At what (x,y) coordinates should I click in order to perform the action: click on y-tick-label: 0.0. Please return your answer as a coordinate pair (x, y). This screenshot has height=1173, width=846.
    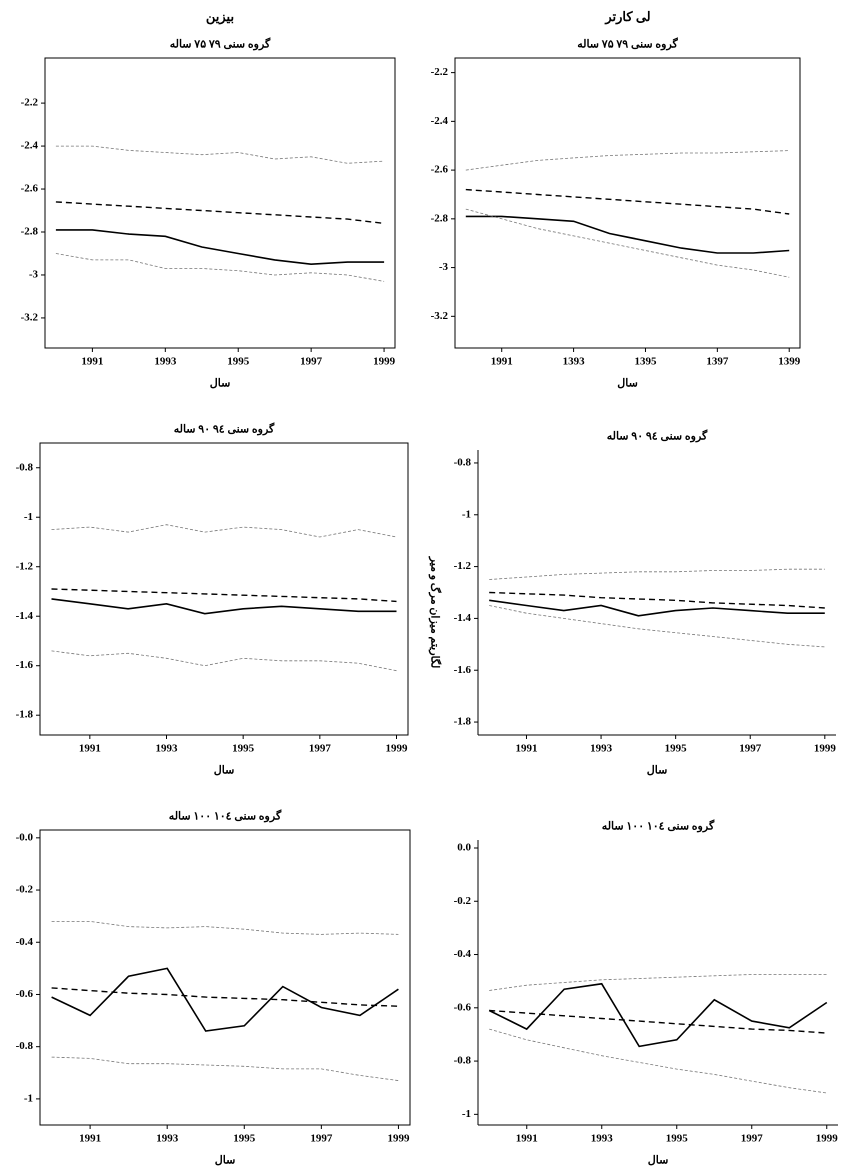
    Looking at the image, I should click on (464, 848).